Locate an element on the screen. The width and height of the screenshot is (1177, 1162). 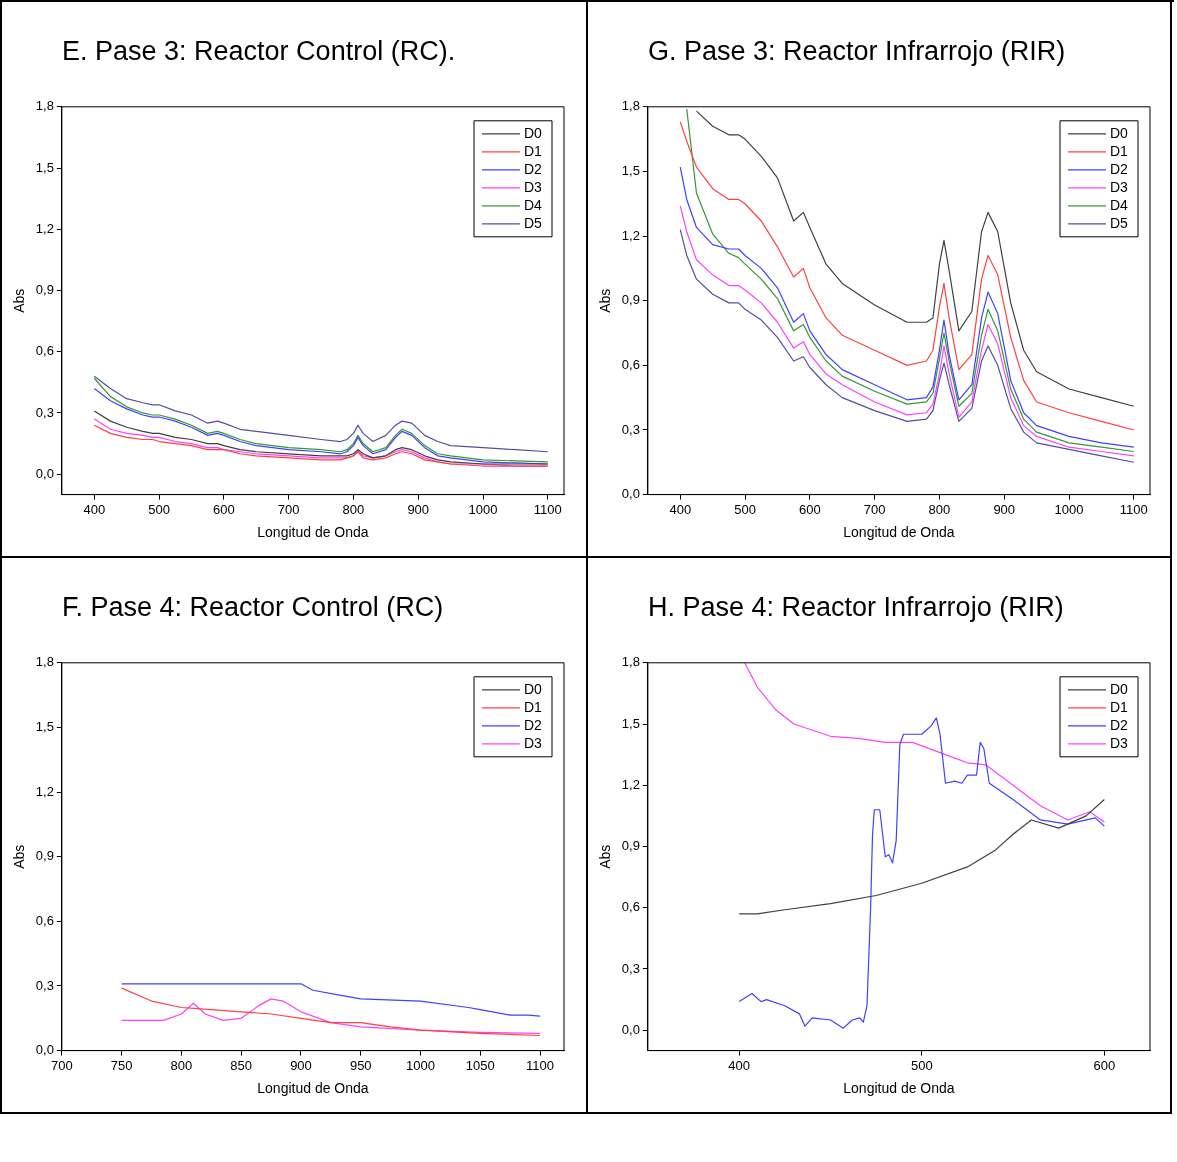
chart-title: H. Pase 4: Reactor Infrarrojo (RIR) is located at coordinates (856, 608).